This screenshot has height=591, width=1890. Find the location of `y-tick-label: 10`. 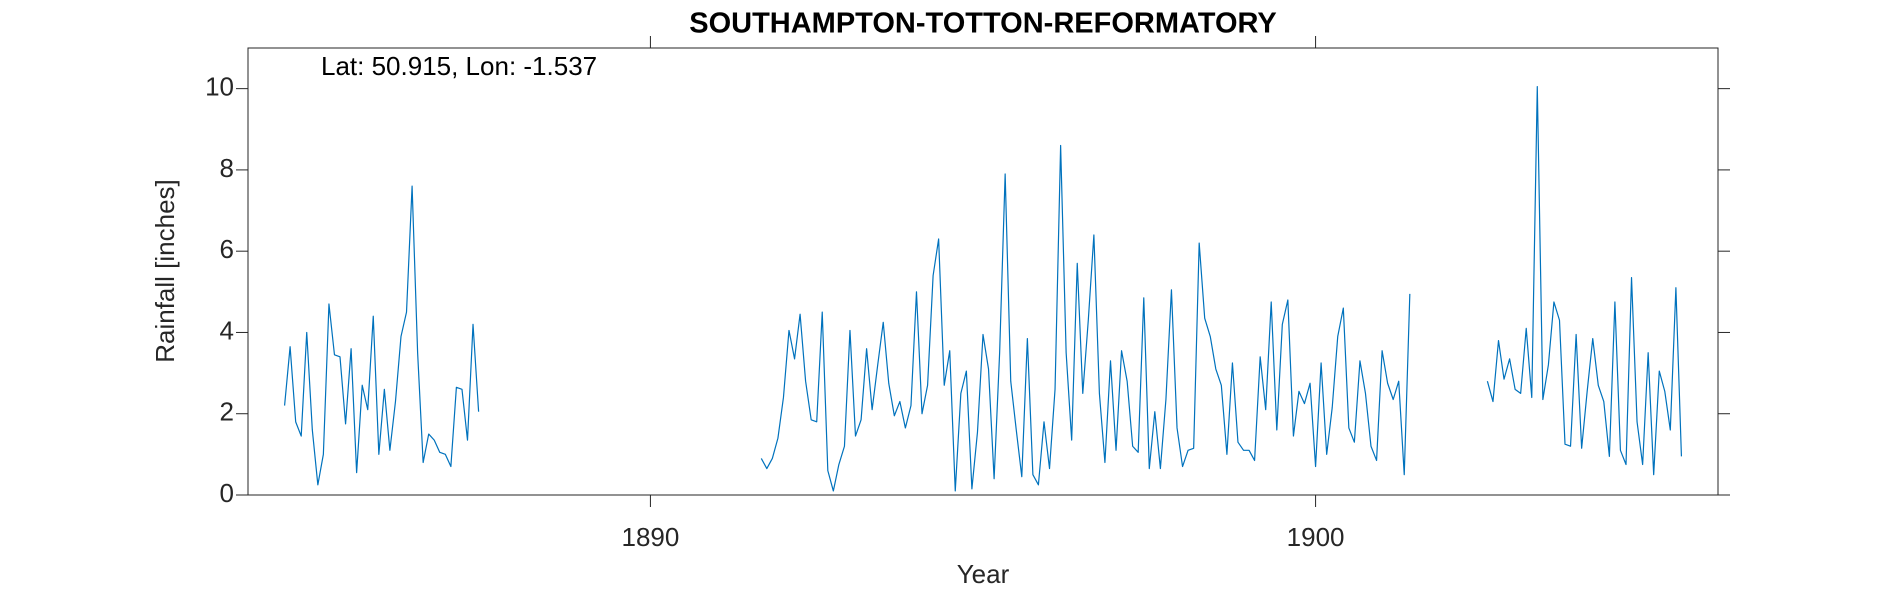

y-tick-label: 10 is located at coordinates (219, 87).